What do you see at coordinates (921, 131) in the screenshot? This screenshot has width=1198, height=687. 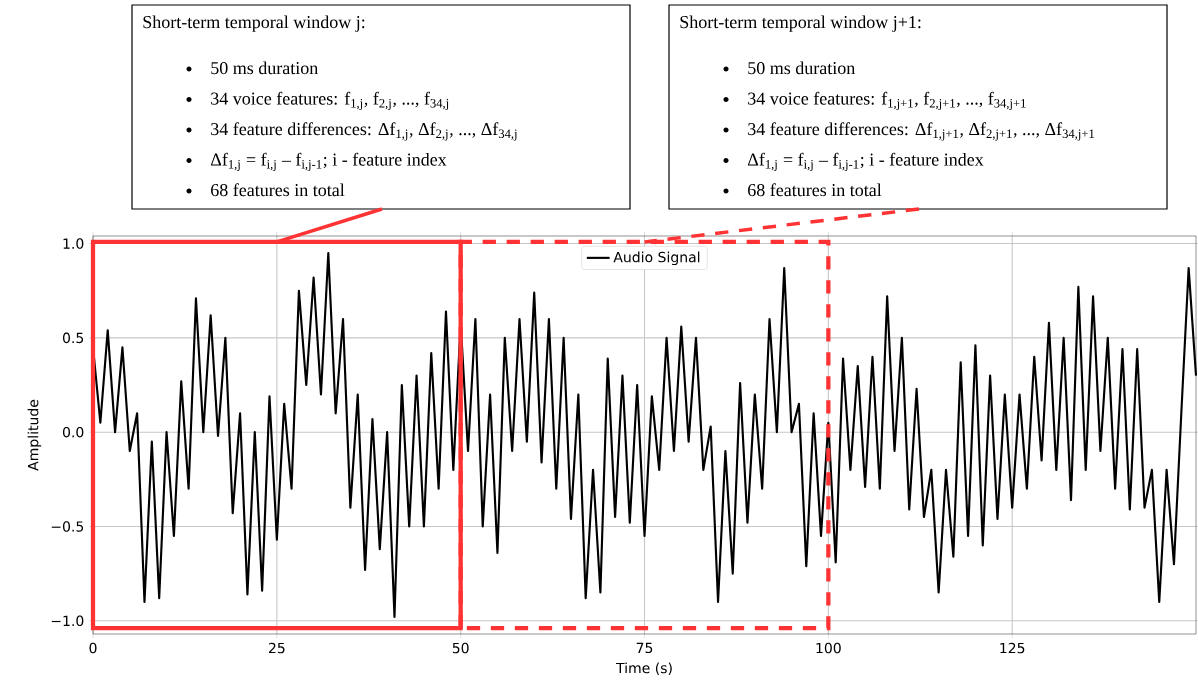 I see `text: 34 feature differences: Δf$_{1,j+1}$, Δf$_{2,j+1}$, ..., Δf$_{34,j+1}$` at bounding box center [921, 131].